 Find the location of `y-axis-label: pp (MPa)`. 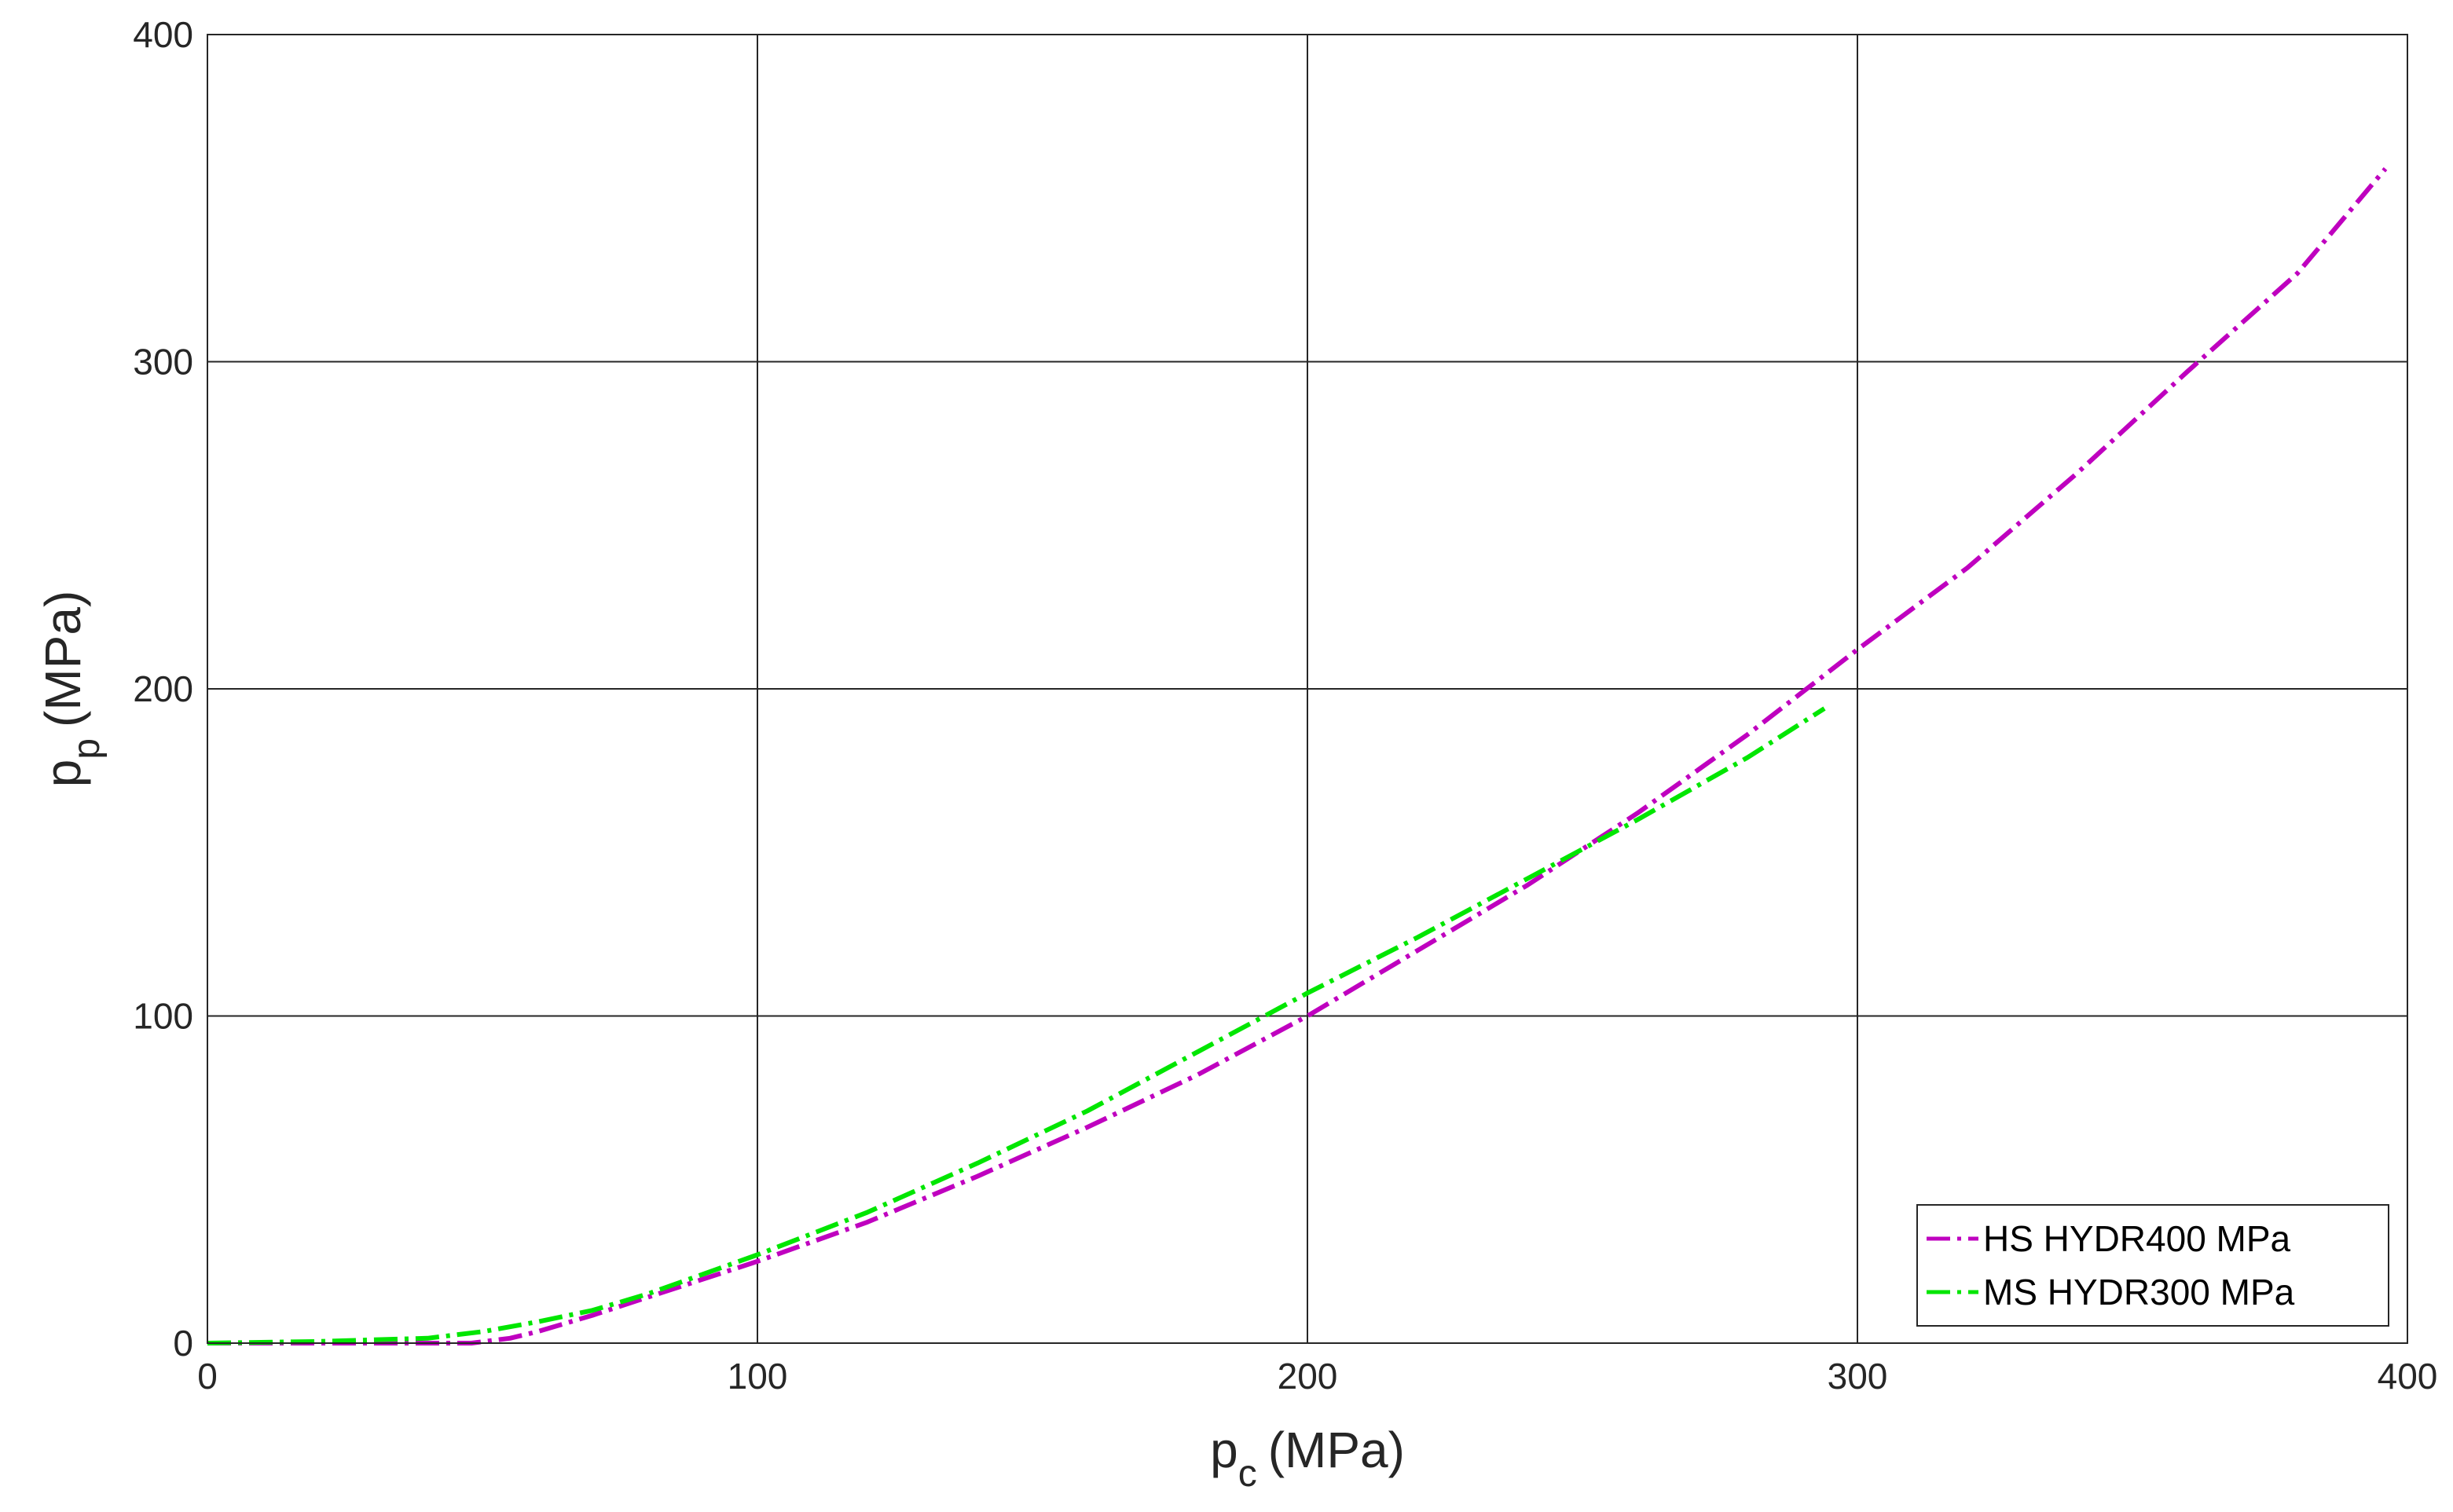

y-axis-label: pp (MPa) is located at coordinates (71, 689).